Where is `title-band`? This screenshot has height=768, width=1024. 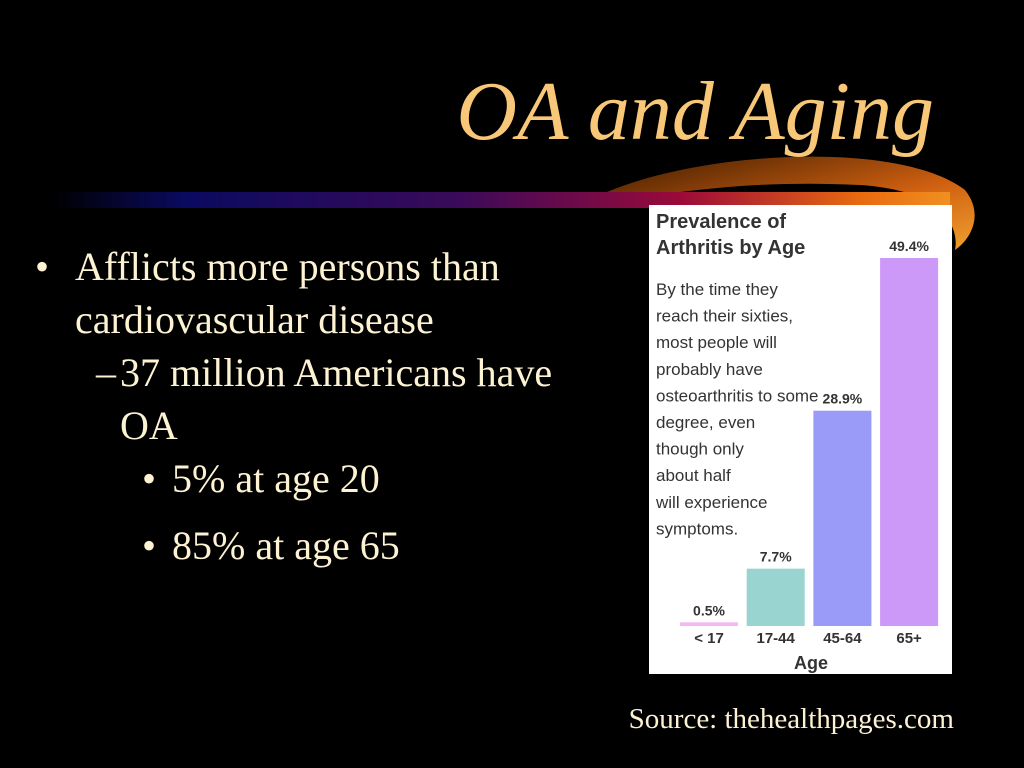 title-band is located at coordinates (500, 200).